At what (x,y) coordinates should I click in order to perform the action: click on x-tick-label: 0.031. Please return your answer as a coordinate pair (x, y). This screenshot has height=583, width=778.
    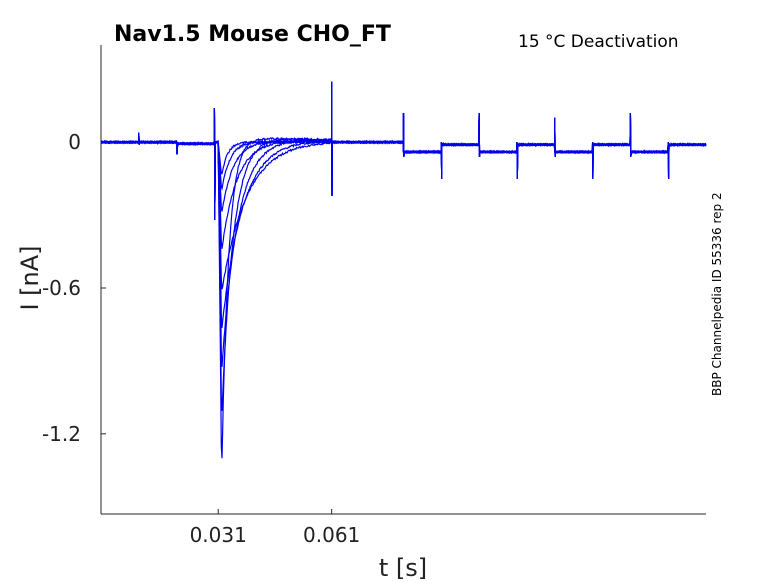
    Looking at the image, I should click on (218, 535).